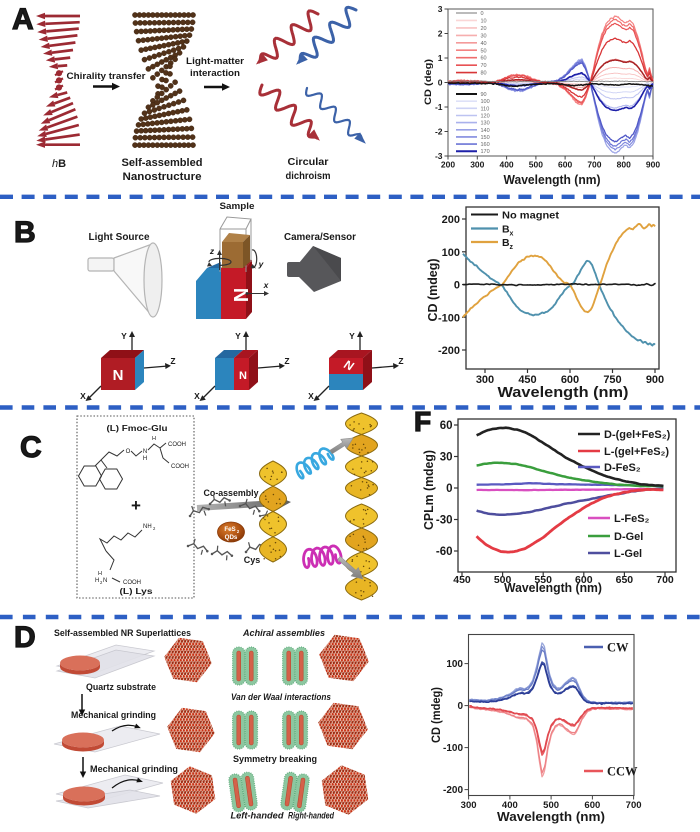 The height and width of the screenshot is (832, 700). Describe the element at coordinates (628, 537) in the screenshot. I see `svg-text: D-Gel` at that location.